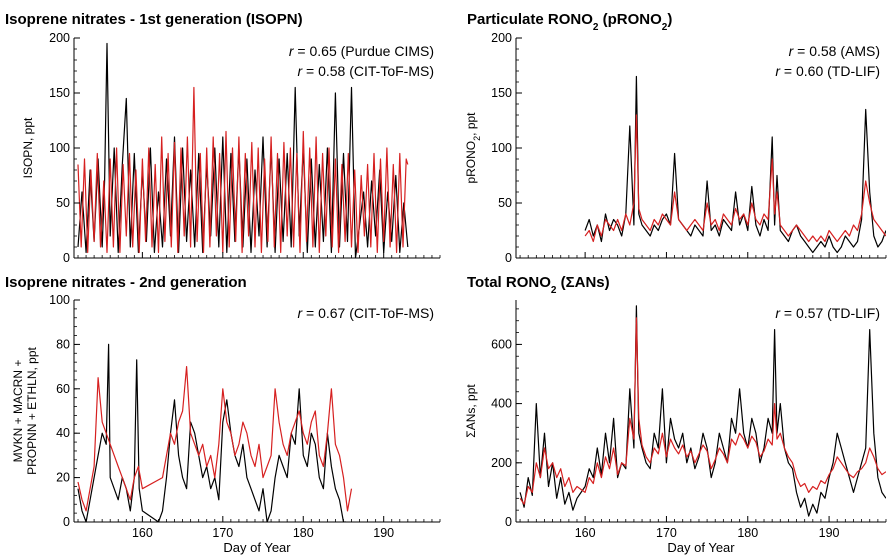 The width and height of the screenshot is (889, 557). I want to click on y-axis-label: ISOPN, ppt, so click(28, 147).